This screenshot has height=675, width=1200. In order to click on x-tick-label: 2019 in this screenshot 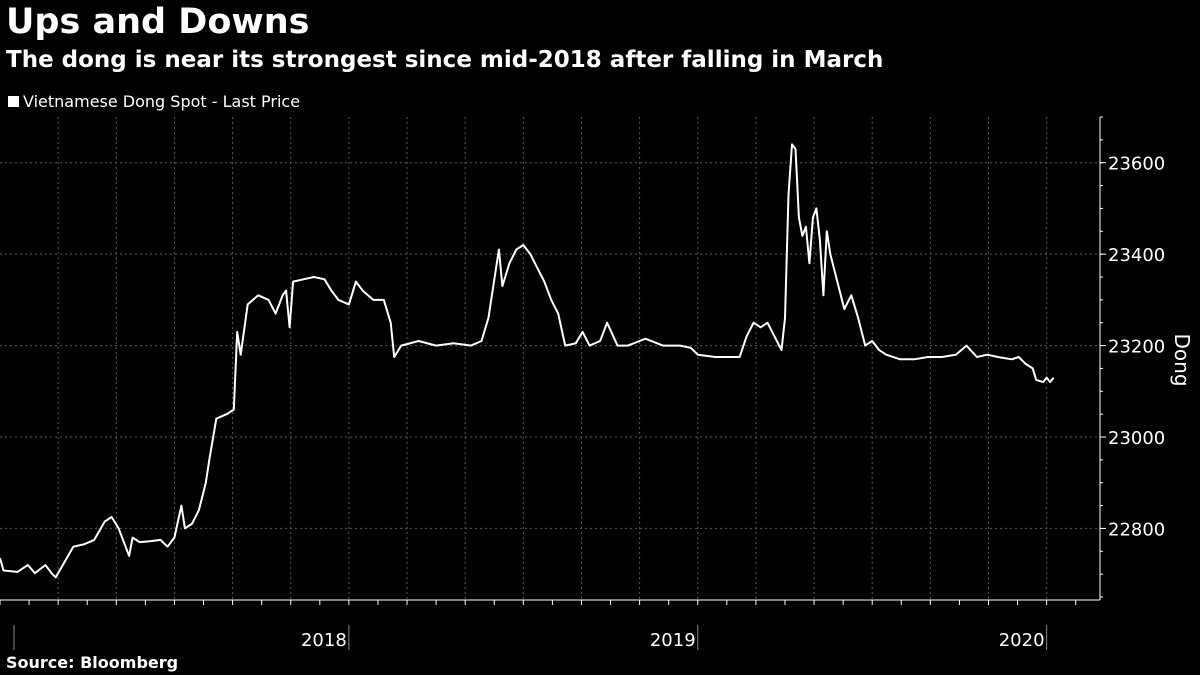, I will do `click(673, 640)`.